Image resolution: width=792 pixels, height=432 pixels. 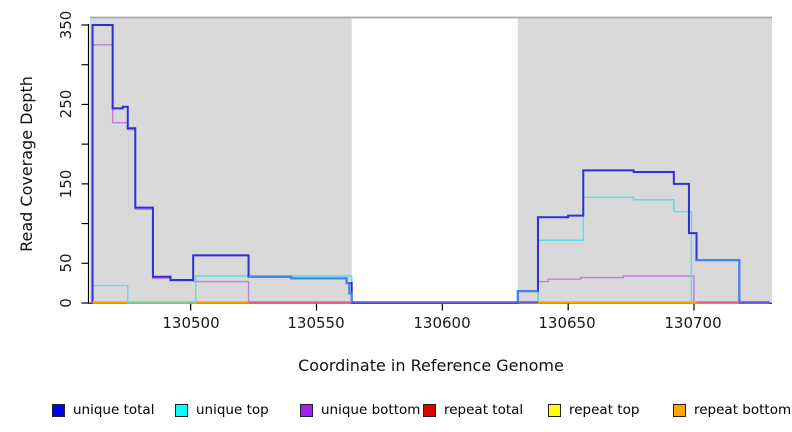 I want to click on y-tick-label-0: 0, so click(x=66, y=303).